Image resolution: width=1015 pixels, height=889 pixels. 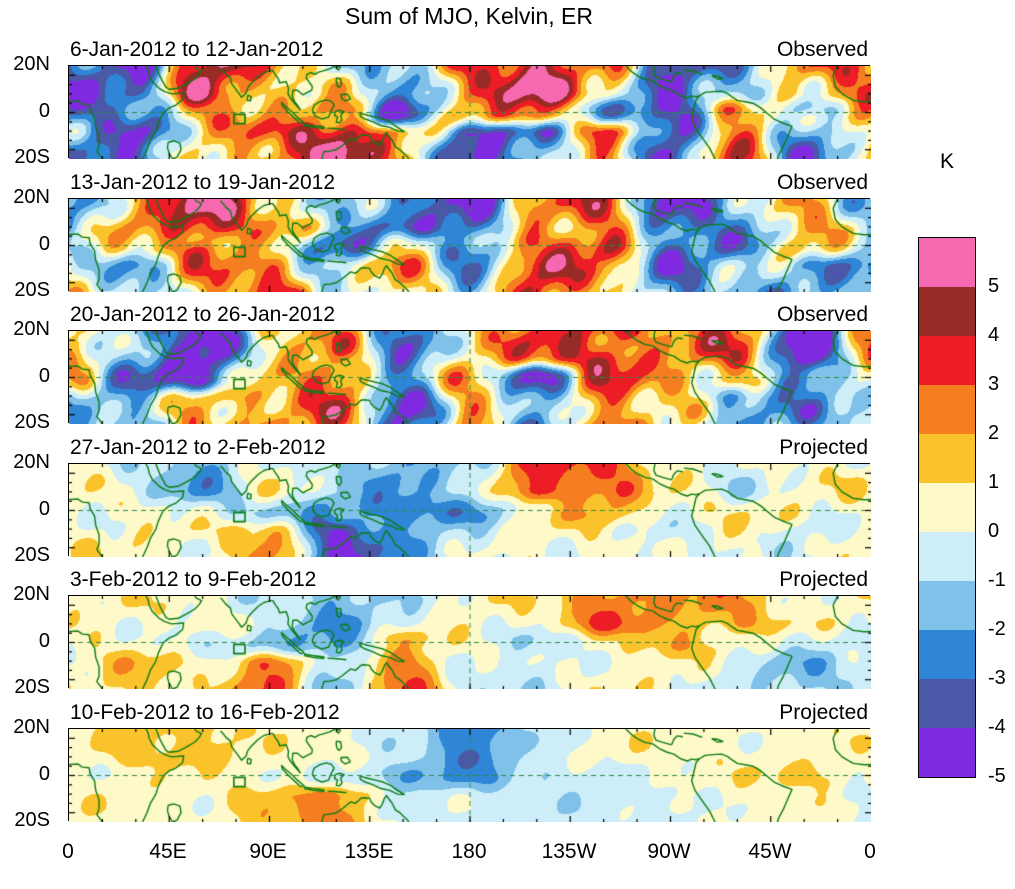 What do you see at coordinates (469, 49) in the screenshot?
I see `panel-1-header: 6-Jan-2012 to 12-Jan-2012 Observed` at bounding box center [469, 49].